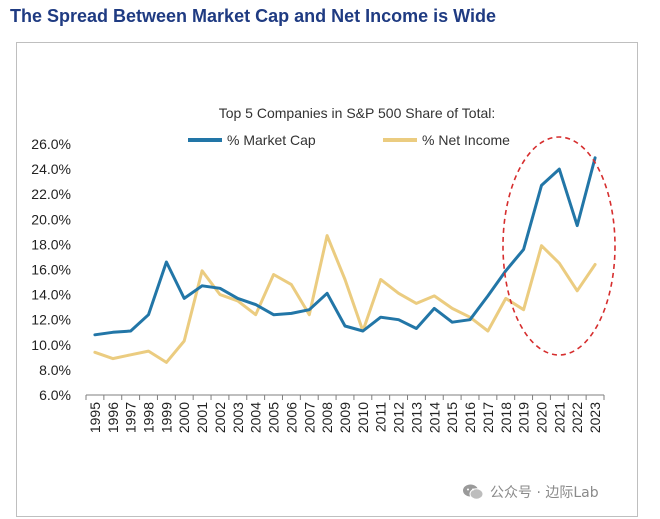 The image size is (660, 519). I want to click on x-tick-label: 2000, so click(184, 417).